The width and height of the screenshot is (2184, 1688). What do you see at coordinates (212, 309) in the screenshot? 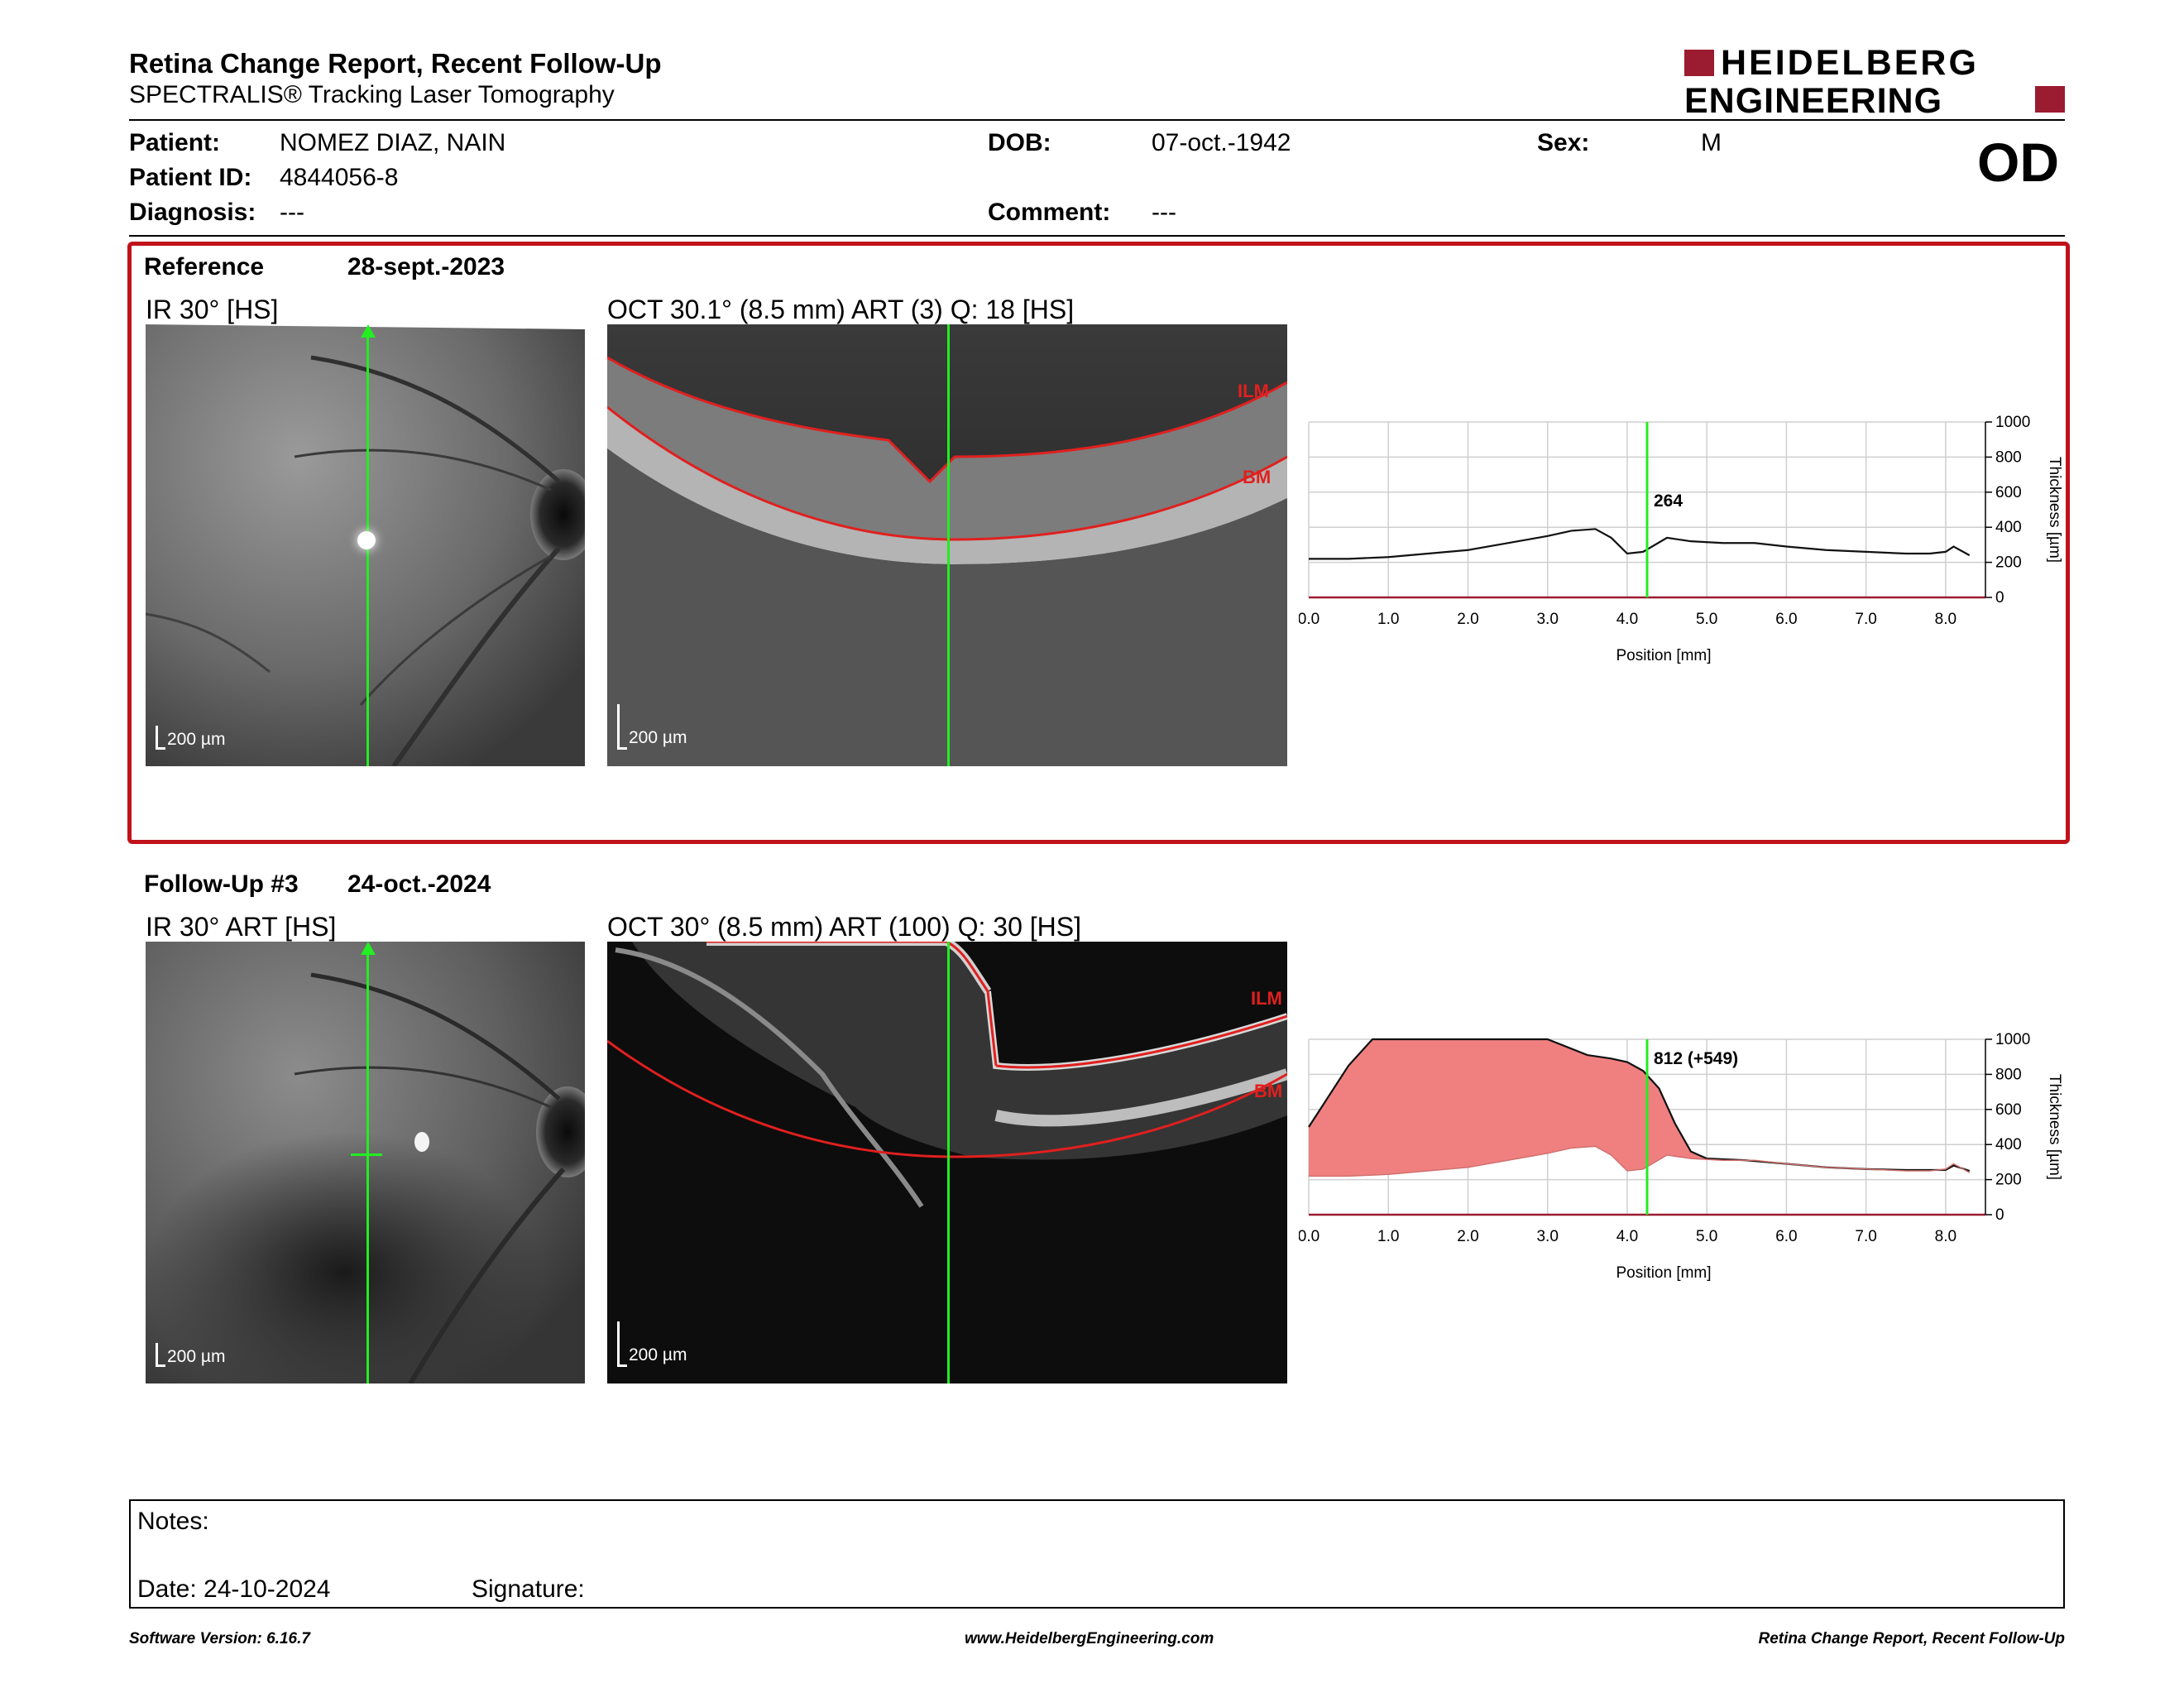
I see `reference-ir-title: IR 30° [HS]` at bounding box center [212, 309].